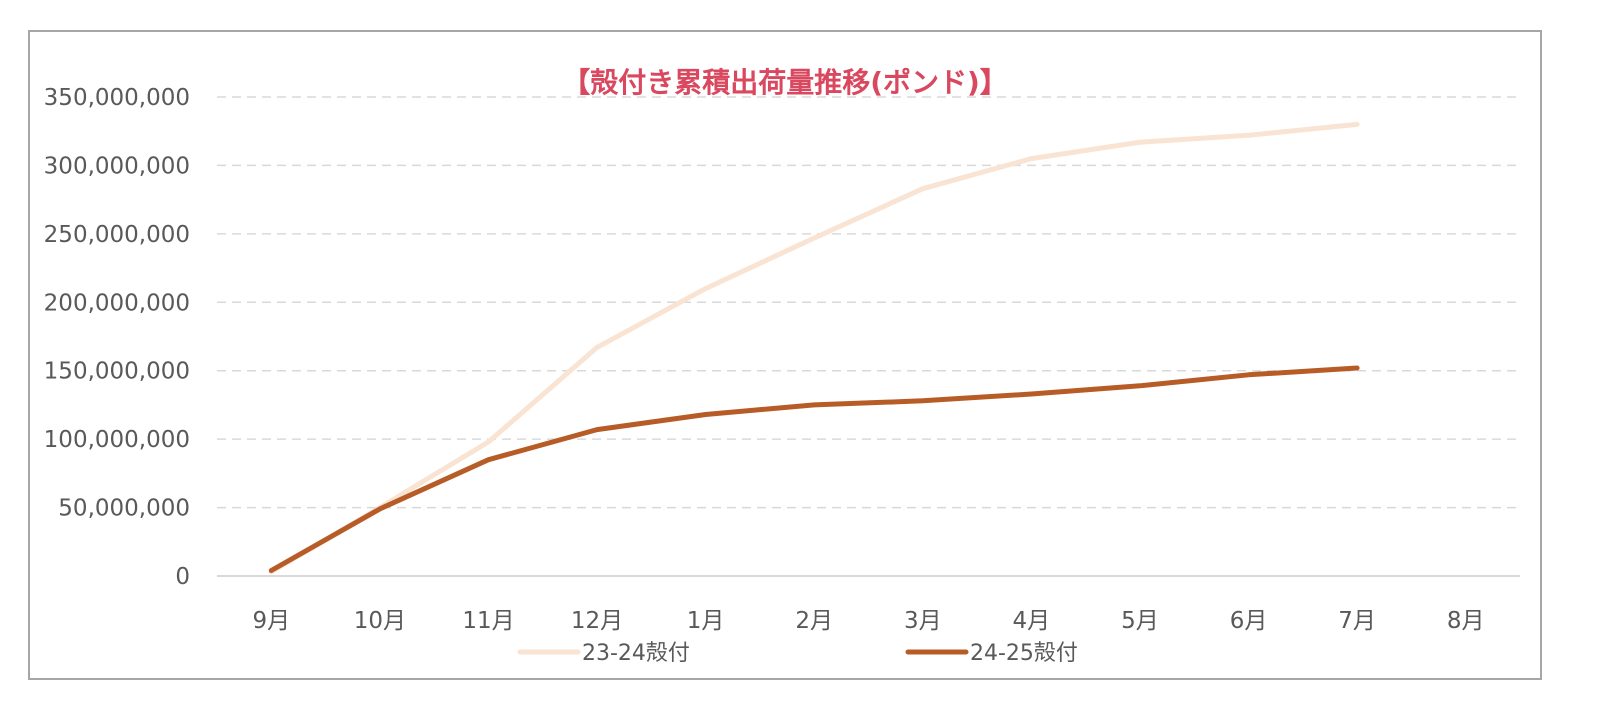  What do you see at coordinates (785, 82) in the screenshot?
I see `chart-title: 【殻付き累積出荷量推移(ポンド)】` at bounding box center [785, 82].